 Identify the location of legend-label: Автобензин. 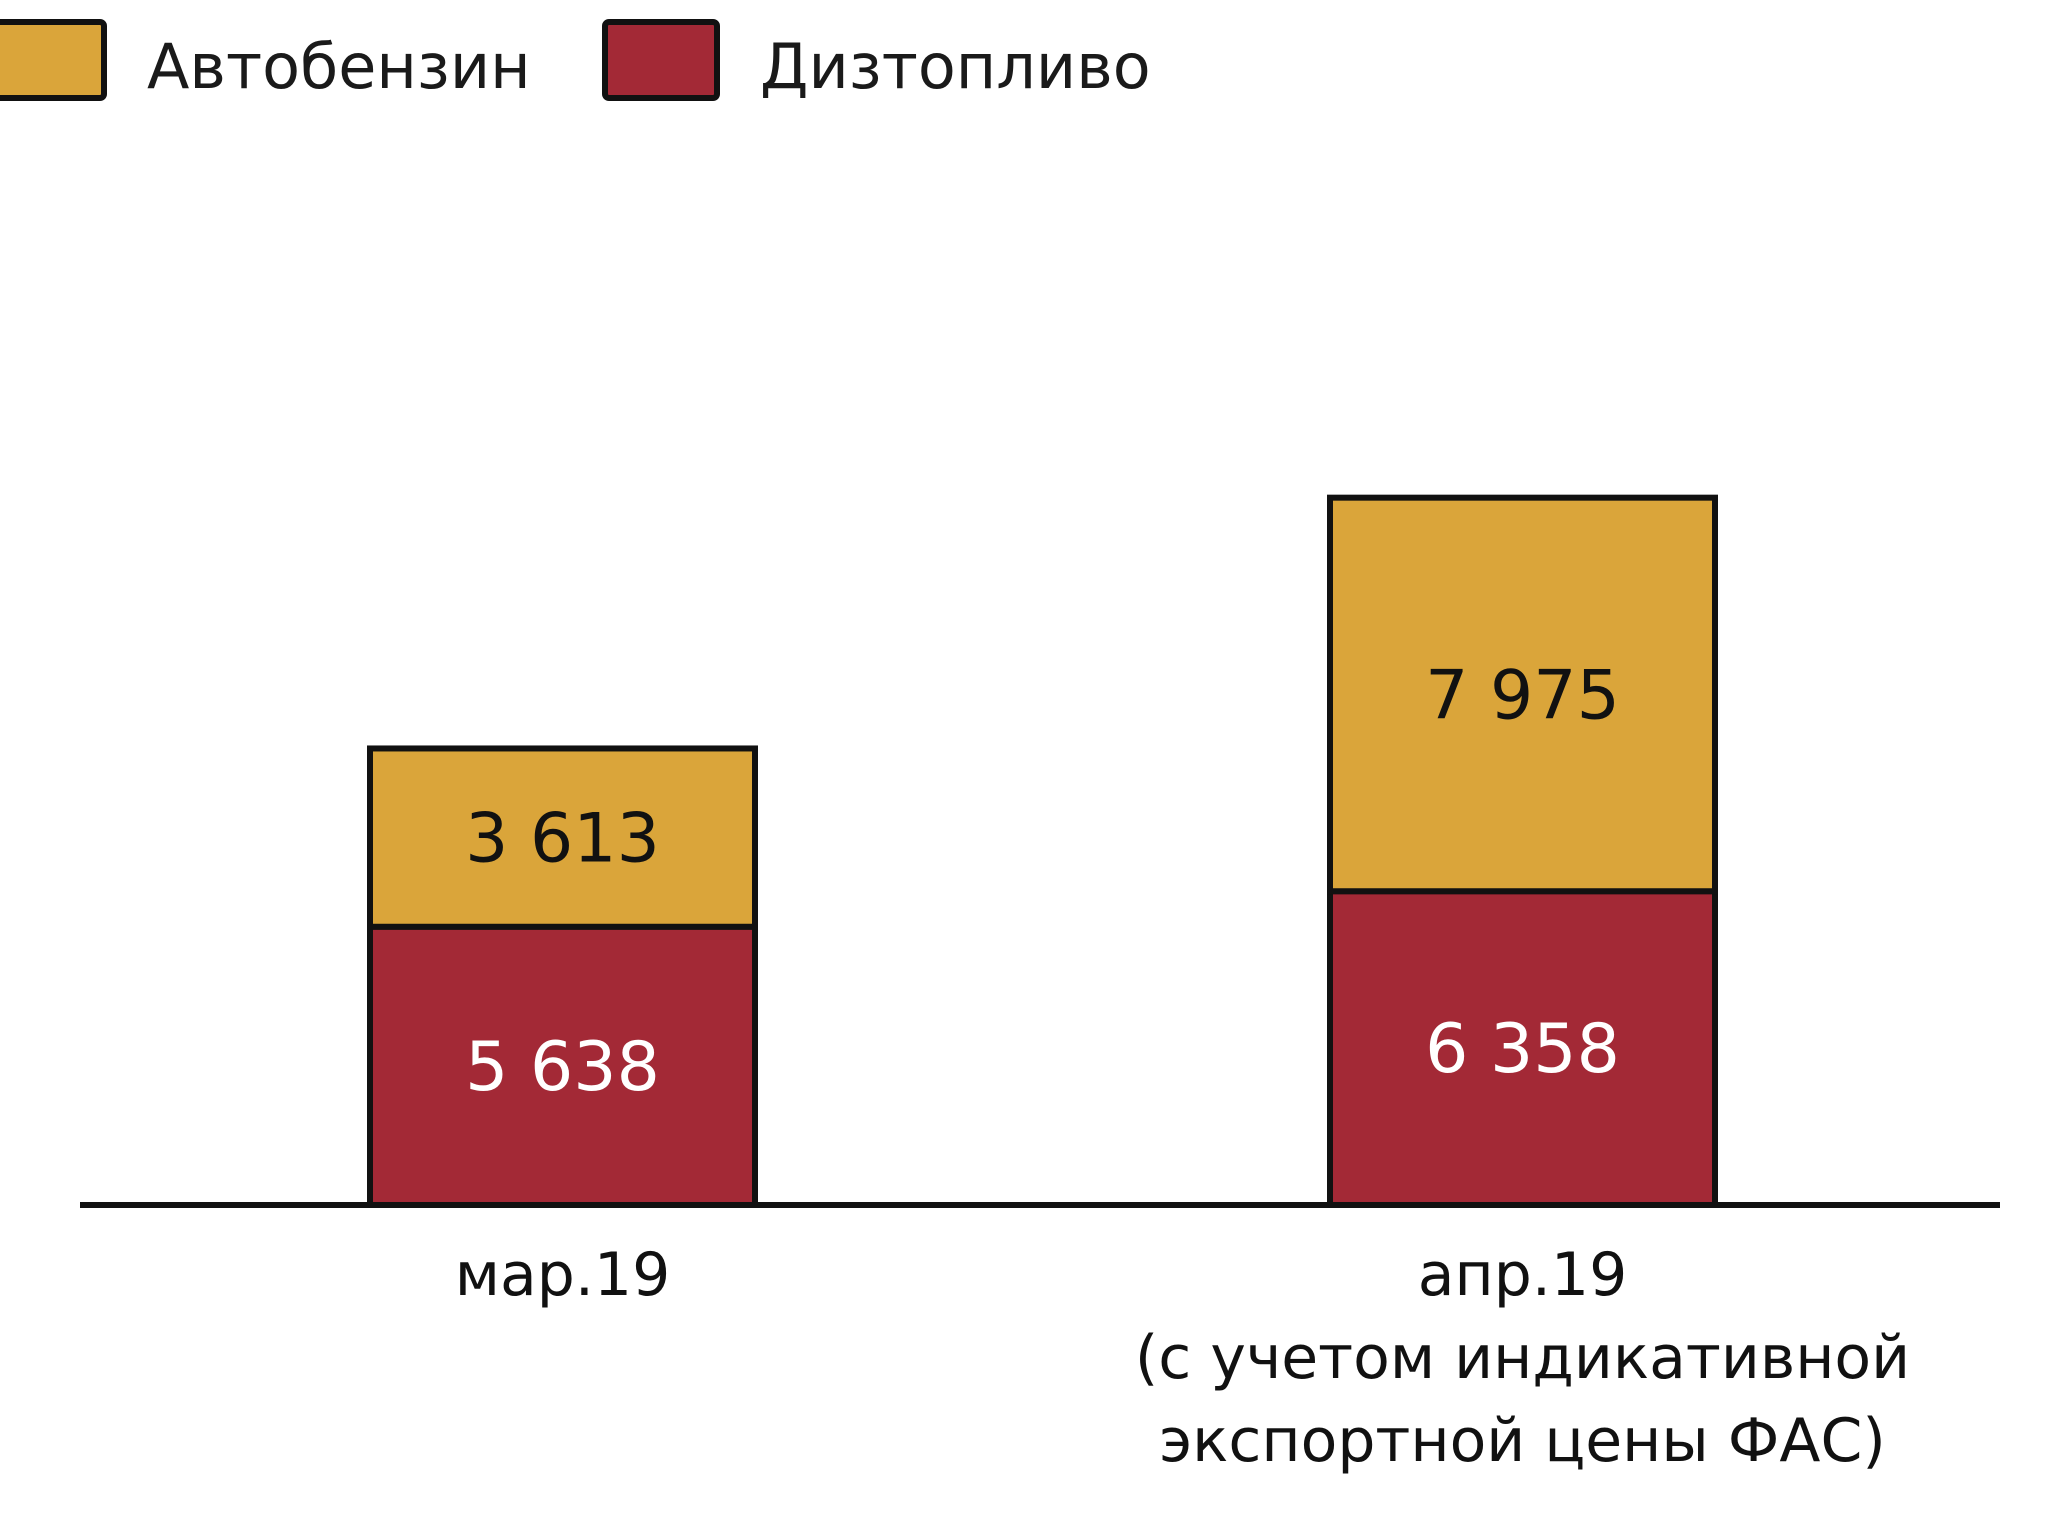
(339, 66).